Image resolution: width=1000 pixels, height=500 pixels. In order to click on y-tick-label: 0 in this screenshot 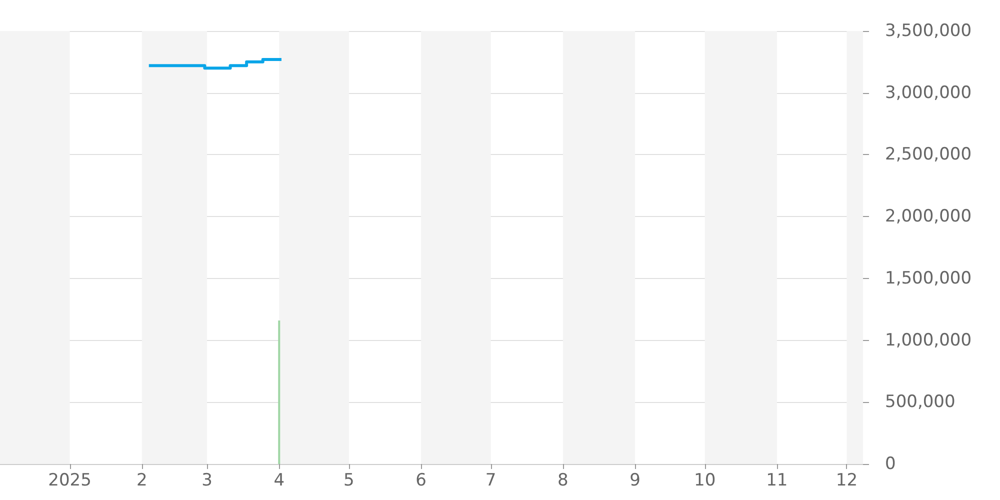, I will do `click(890, 464)`.